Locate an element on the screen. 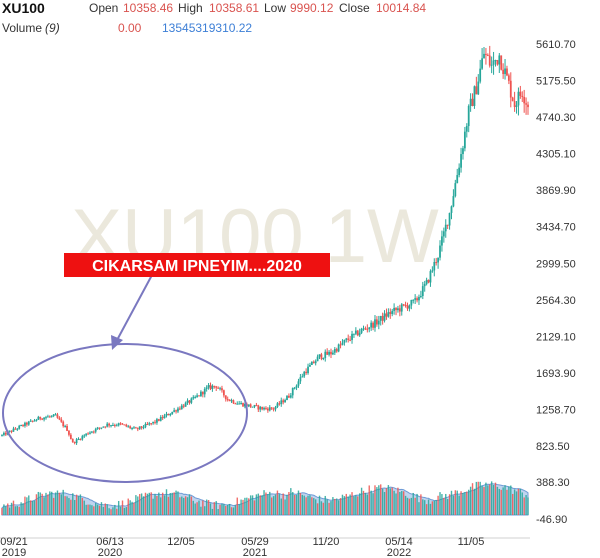  low-value: 9990.12 is located at coordinates (312, 8).